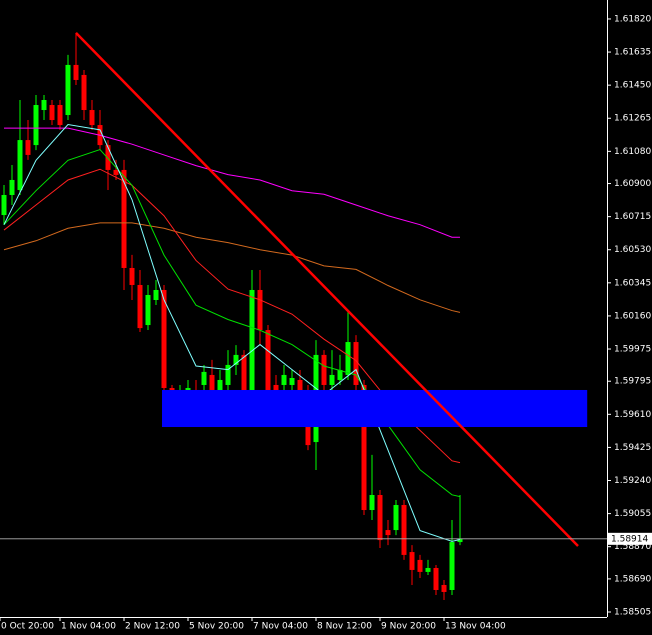  Describe the element at coordinates (632, 350) in the screenshot. I see `y-tick-label: 1.59975` at that location.